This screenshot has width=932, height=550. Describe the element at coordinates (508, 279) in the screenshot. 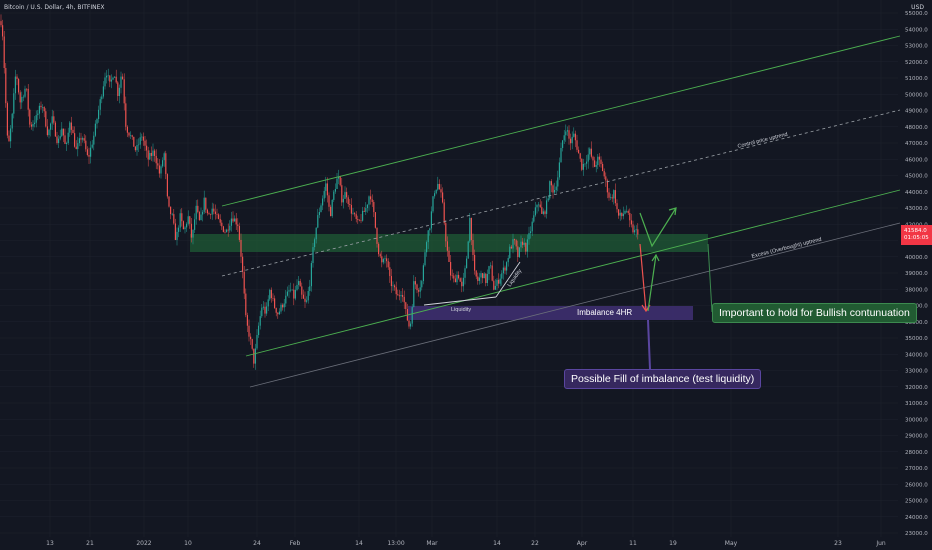

I see `liquidity-diagonal-line` at that location.